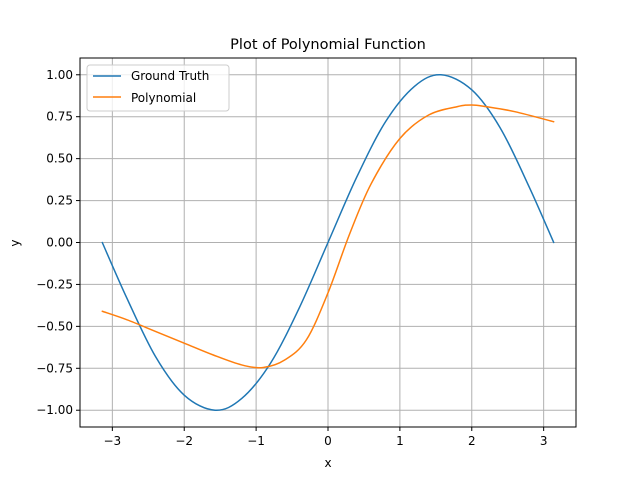  What do you see at coordinates (472, 441) in the screenshot?
I see `x-tick-label: 2` at bounding box center [472, 441].